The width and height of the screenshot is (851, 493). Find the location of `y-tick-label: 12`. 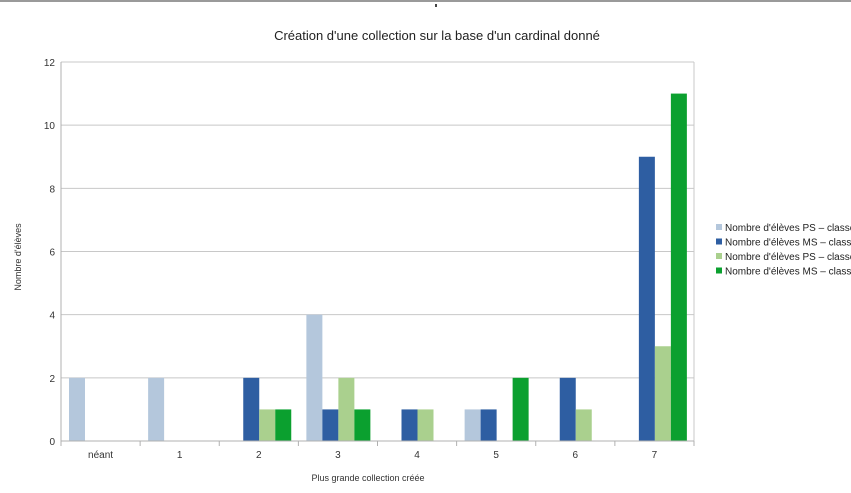

y-tick-label: 12 is located at coordinates (50, 63).